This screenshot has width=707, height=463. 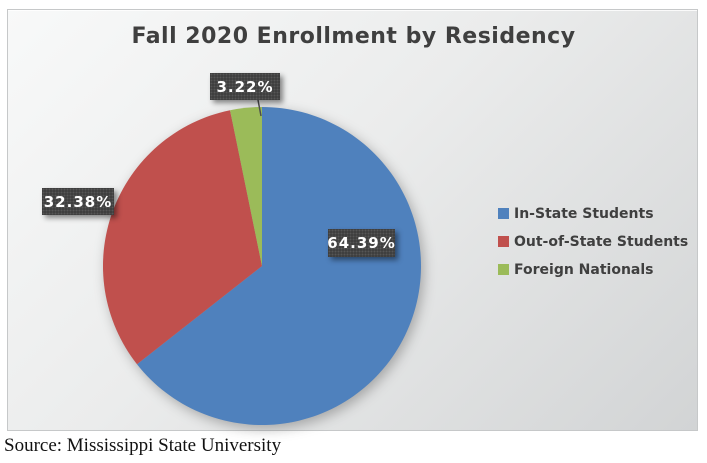 I want to click on legend-item-in-state-students: In-State Students, so click(x=593, y=213).